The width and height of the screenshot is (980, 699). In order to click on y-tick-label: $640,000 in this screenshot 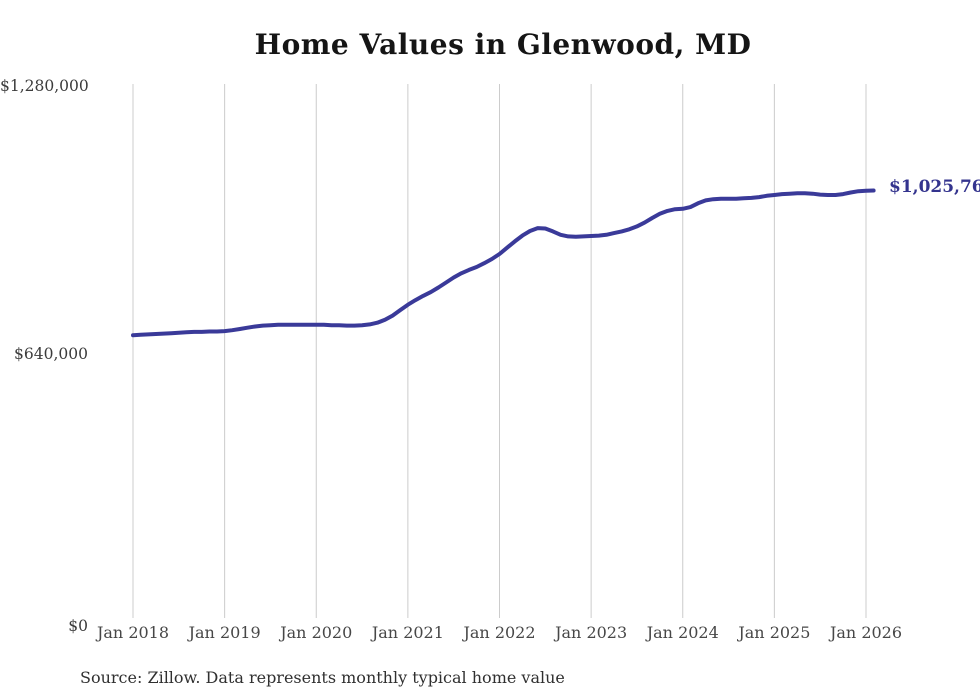, I will do `click(51, 354)`.